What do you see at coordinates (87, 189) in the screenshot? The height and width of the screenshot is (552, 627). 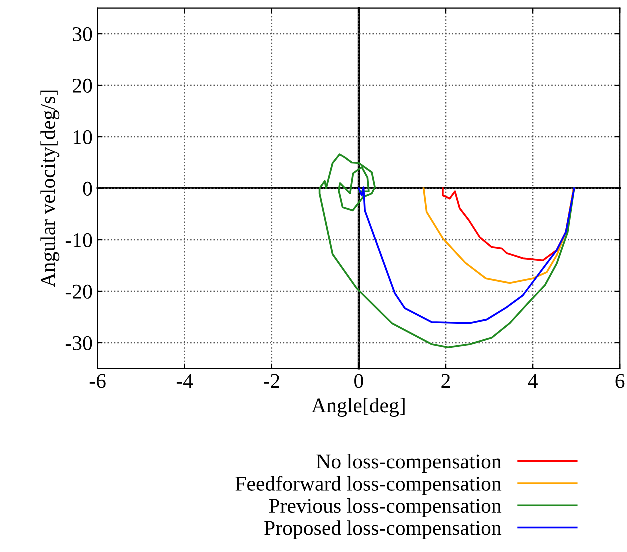 I see `y-tick-label: 0` at bounding box center [87, 189].